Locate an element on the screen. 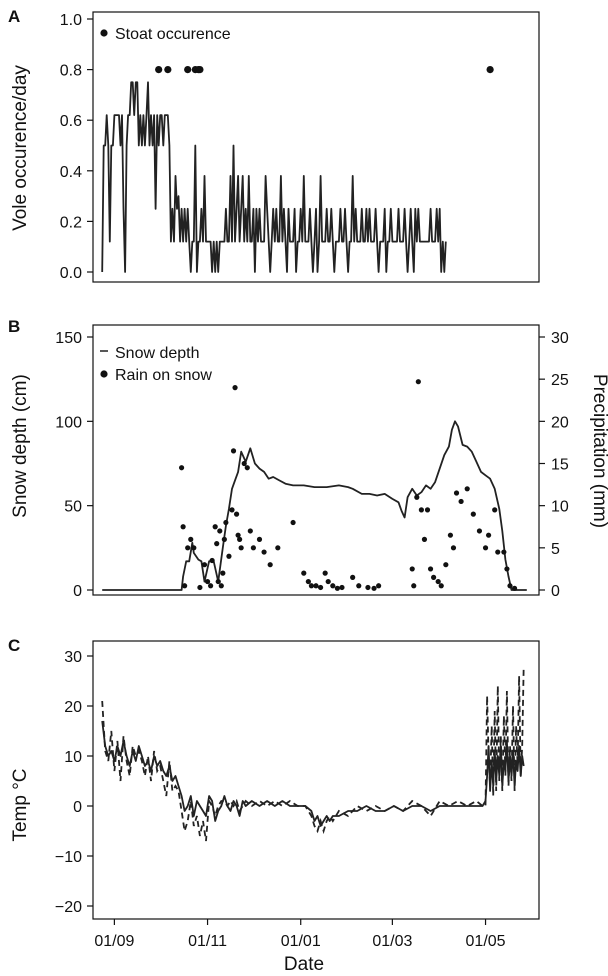 The image size is (608, 976). panel-b-y-tick-label: 150 is located at coordinates (68, 338).